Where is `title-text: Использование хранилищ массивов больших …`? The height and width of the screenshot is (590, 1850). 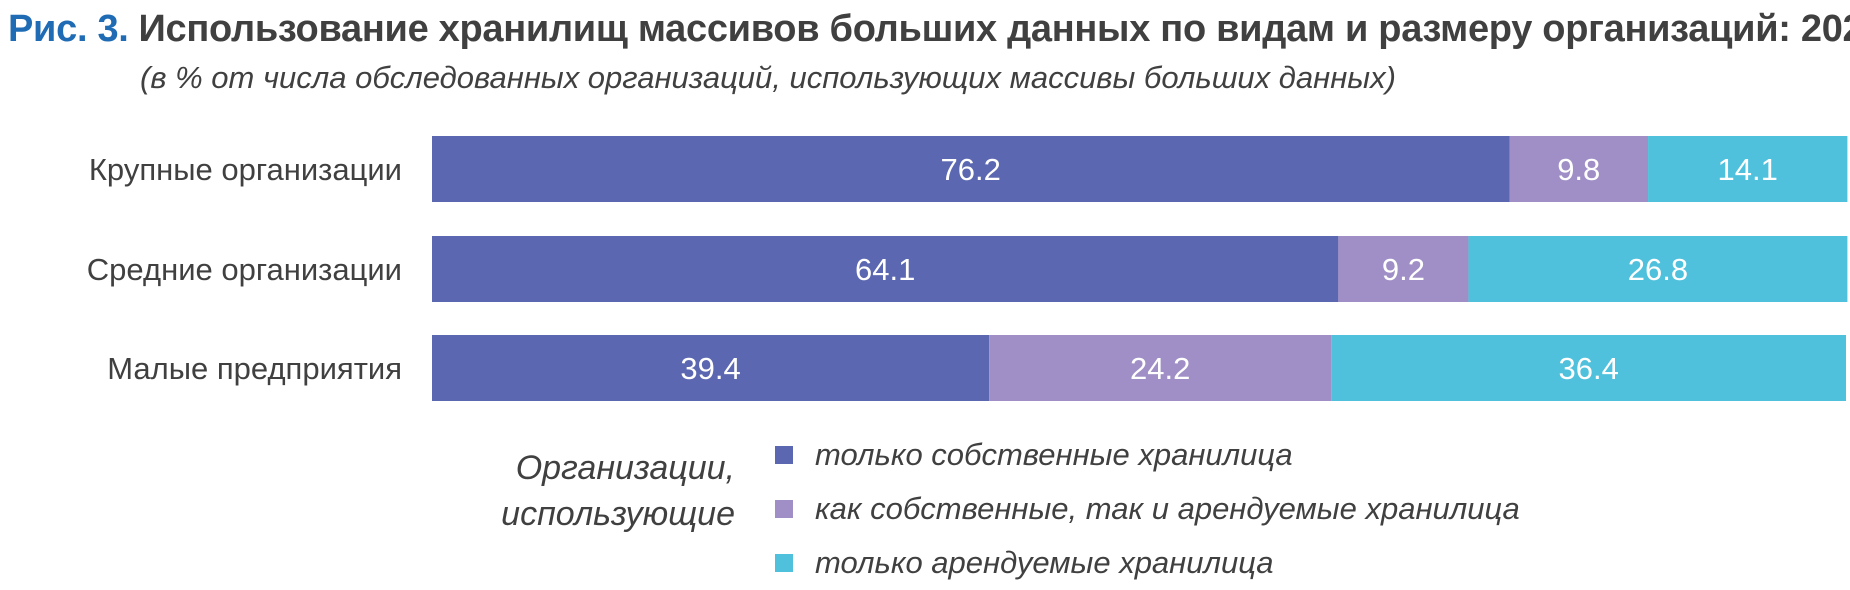 title-text: Использование хранилищ массивов больших … is located at coordinates (994, 29).